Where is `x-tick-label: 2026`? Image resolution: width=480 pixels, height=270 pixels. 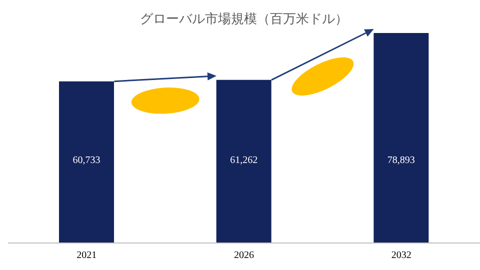 x-tick-label: 2026 is located at coordinates (244, 256).